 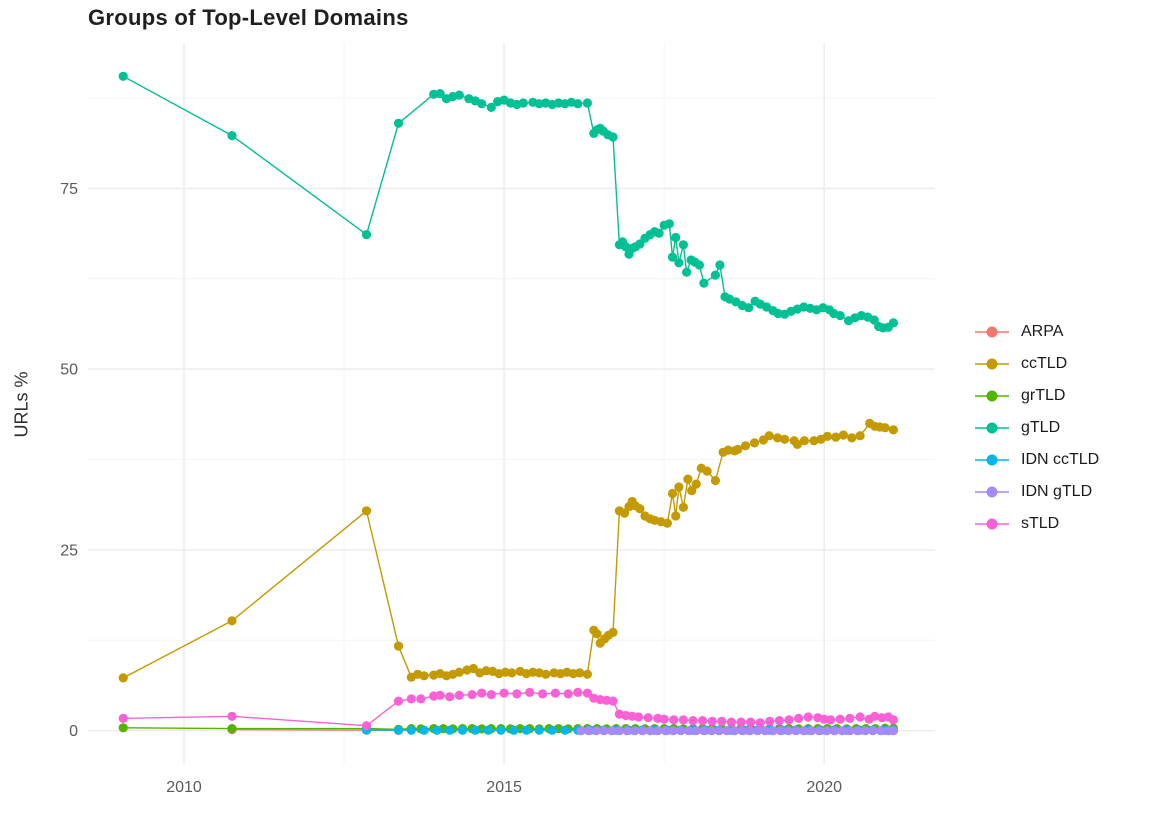 What do you see at coordinates (1044, 363) in the screenshot?
I see `legend-label: ccTLD` at bounding box center [1044, 363].